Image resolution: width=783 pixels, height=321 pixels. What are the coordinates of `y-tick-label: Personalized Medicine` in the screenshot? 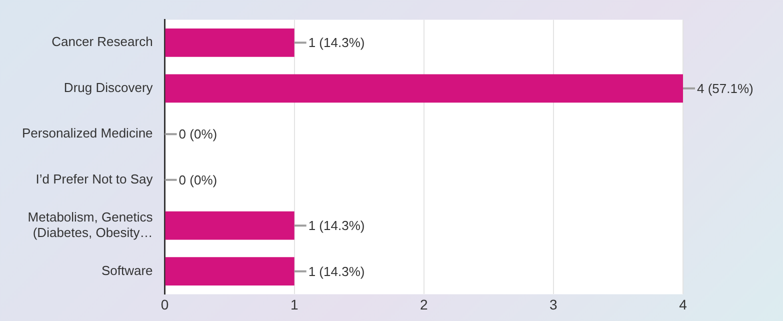 It's located at (87, 133).